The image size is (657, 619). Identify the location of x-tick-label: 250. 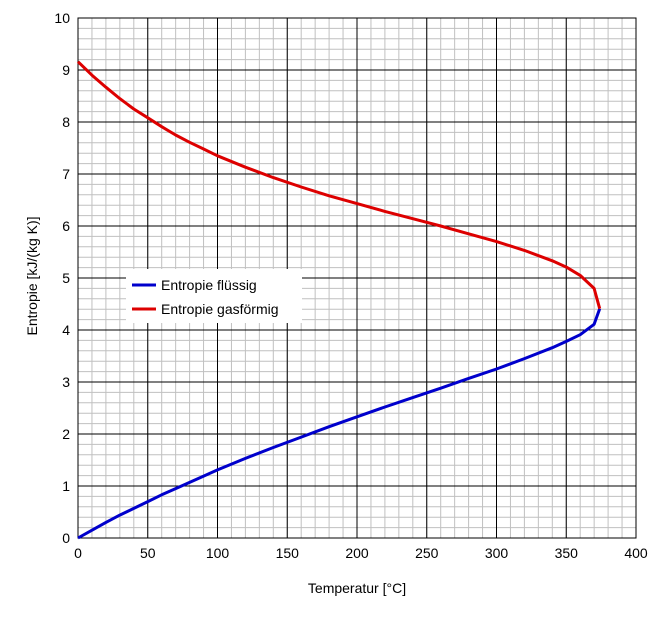
(427, 553).